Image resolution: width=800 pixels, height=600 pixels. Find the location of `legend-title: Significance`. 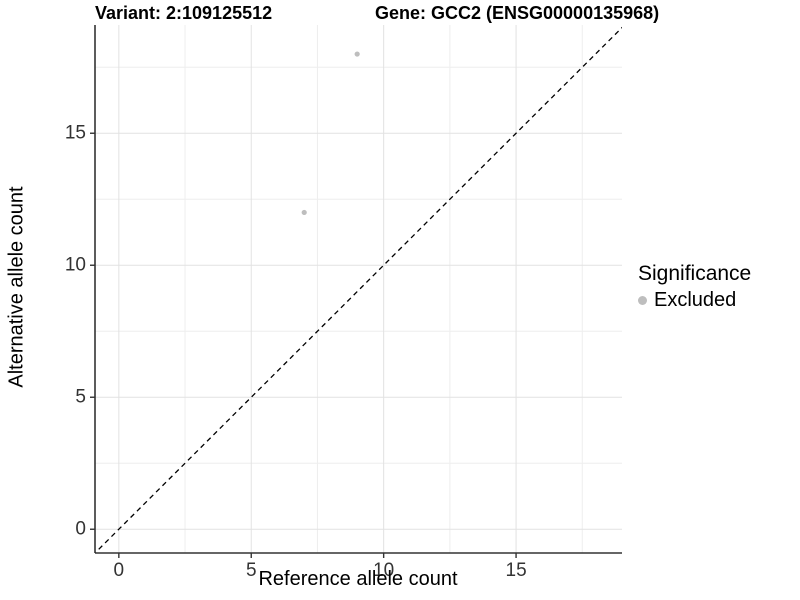

legend-title: Significance is located at coordinates (695, 273).